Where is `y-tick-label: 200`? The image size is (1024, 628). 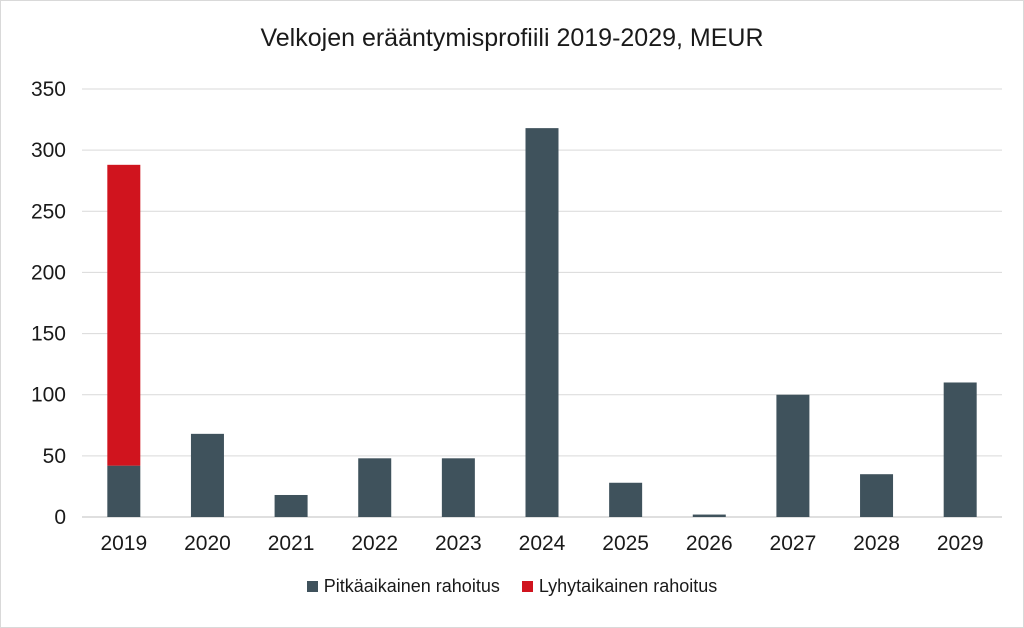
y-tick-label: 200 is located at coordinates (48, 272).